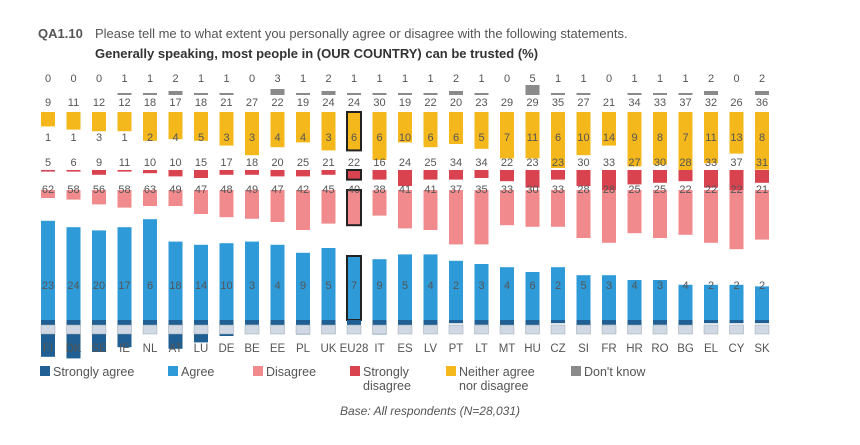 This screenshot has width=860, height=445. I want to click on legend-swatch-agree, so click(173, 371).